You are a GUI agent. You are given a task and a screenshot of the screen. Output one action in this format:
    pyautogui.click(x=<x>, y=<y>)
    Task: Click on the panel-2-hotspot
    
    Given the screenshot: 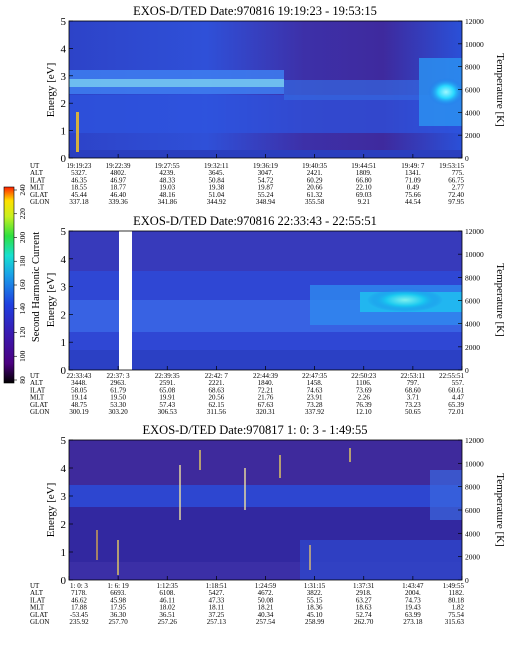 What is the action you would take?
    pyautogui.click(x=405, y=300)
    